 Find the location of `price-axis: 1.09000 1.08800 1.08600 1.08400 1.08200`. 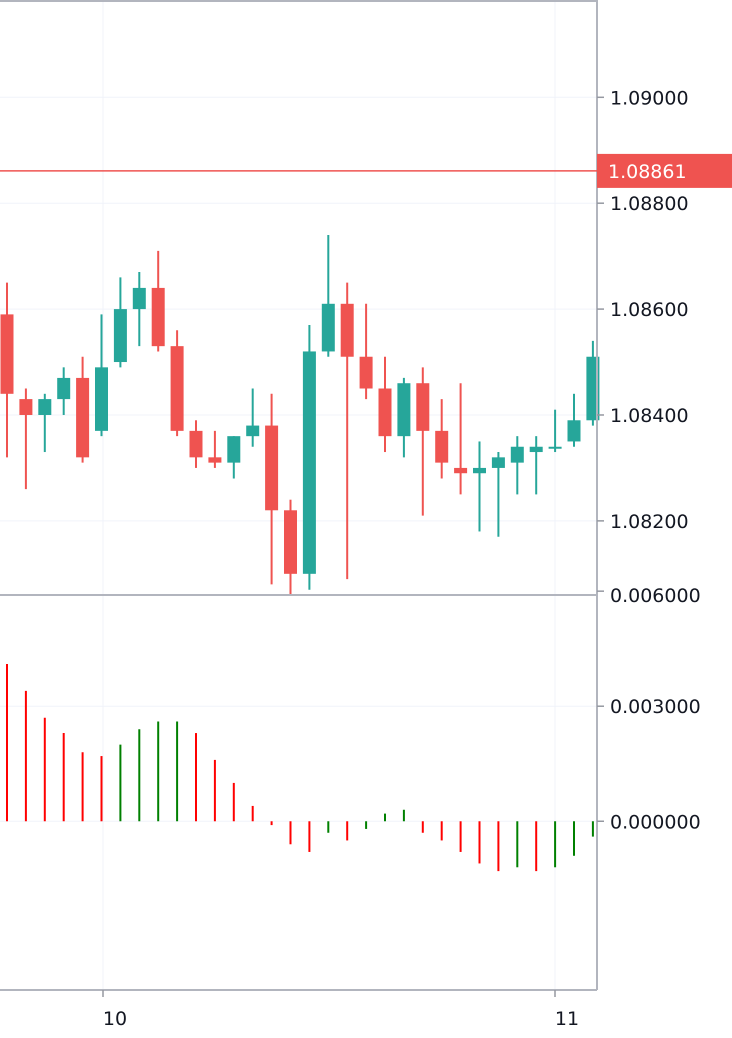

price-axis: 1.09000 1.08800 1.08600 1.08400 1.08200 is located at coordinates (643, 310).